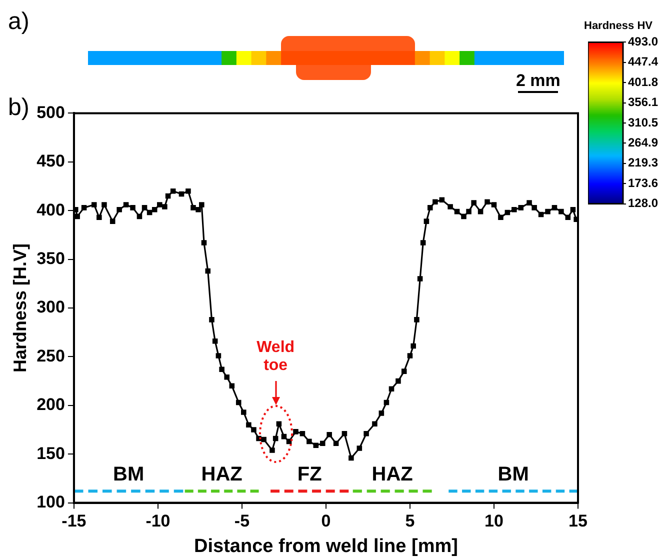 The height and width of the screenshot is (558, 662). What do you see at coordinates (19, 22) in the screenshot?
I see `text: a)` at bounding box center [19, 22].